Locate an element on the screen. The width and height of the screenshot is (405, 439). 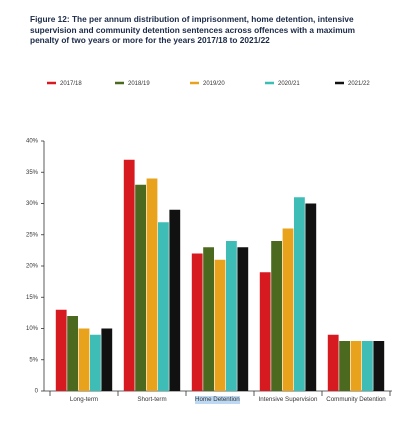
y-tick-label: 15% is located at coordinates (32, 298).